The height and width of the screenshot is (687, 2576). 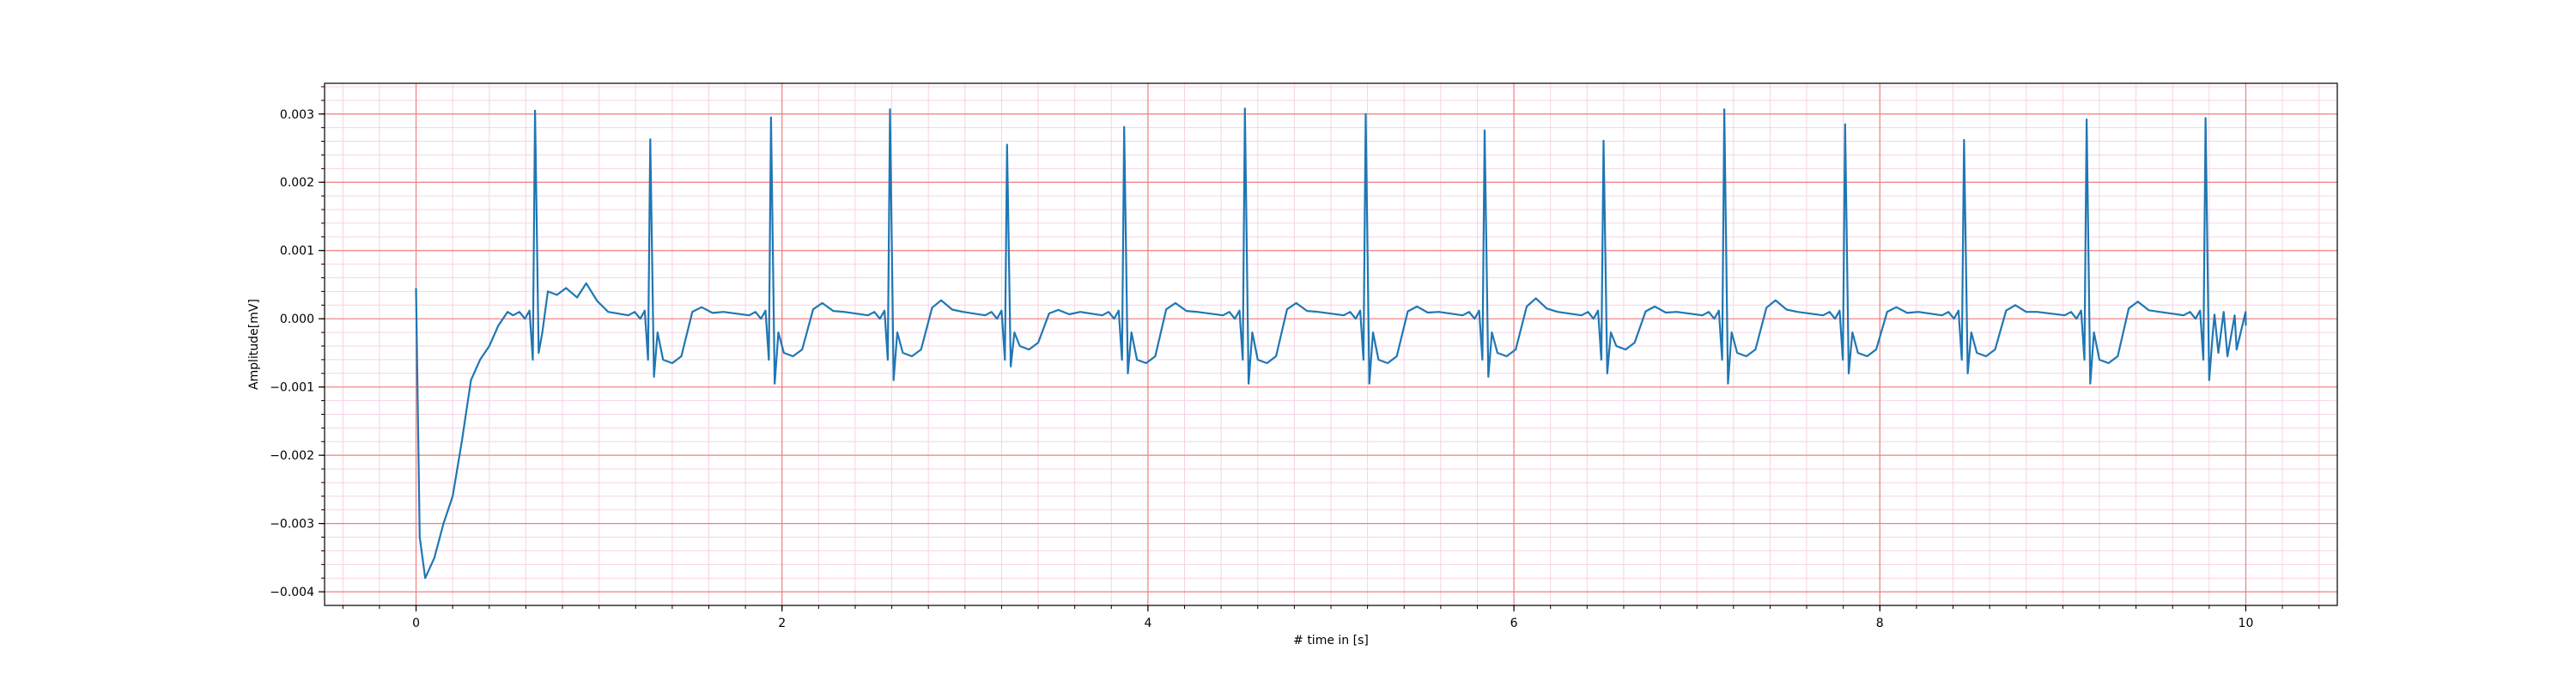 What do you see at coordinates (292, 525) in the screenshot?
I see `y-tick-label: −0.003` at bounding box center [292, 525].